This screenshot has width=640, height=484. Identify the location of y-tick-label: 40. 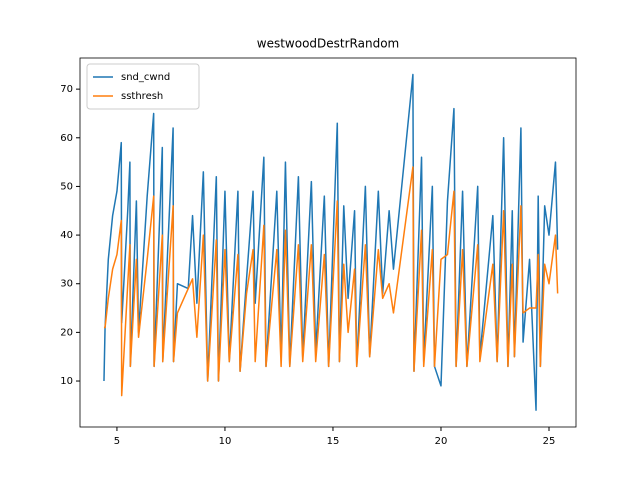
(66, 235).